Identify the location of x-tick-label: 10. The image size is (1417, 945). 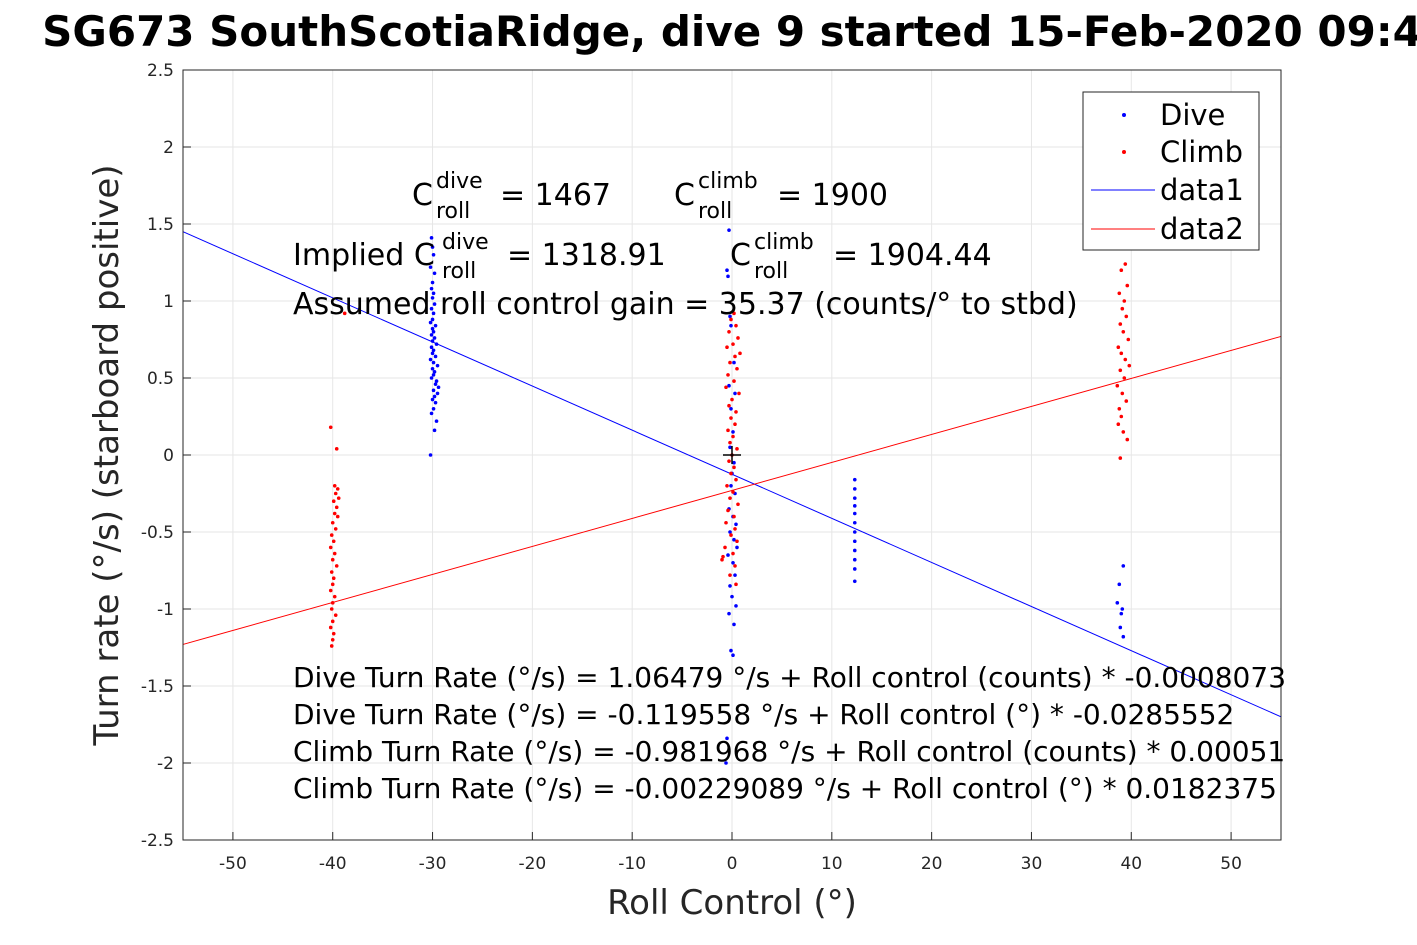
(832, 864).